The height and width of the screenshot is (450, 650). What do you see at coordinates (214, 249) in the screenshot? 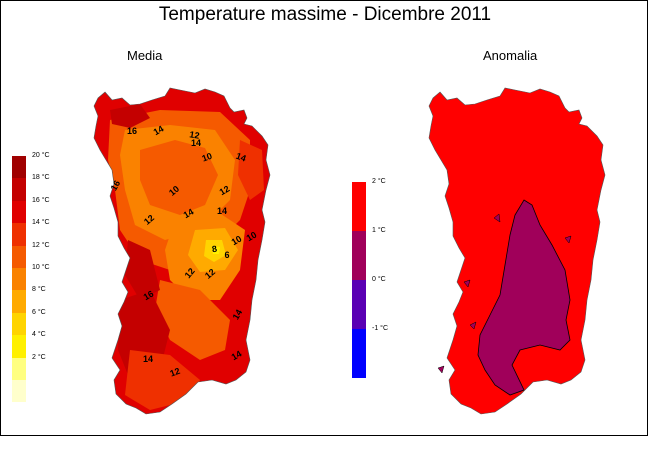
I see `contour-label: 8` at bounding box center [214, 249].